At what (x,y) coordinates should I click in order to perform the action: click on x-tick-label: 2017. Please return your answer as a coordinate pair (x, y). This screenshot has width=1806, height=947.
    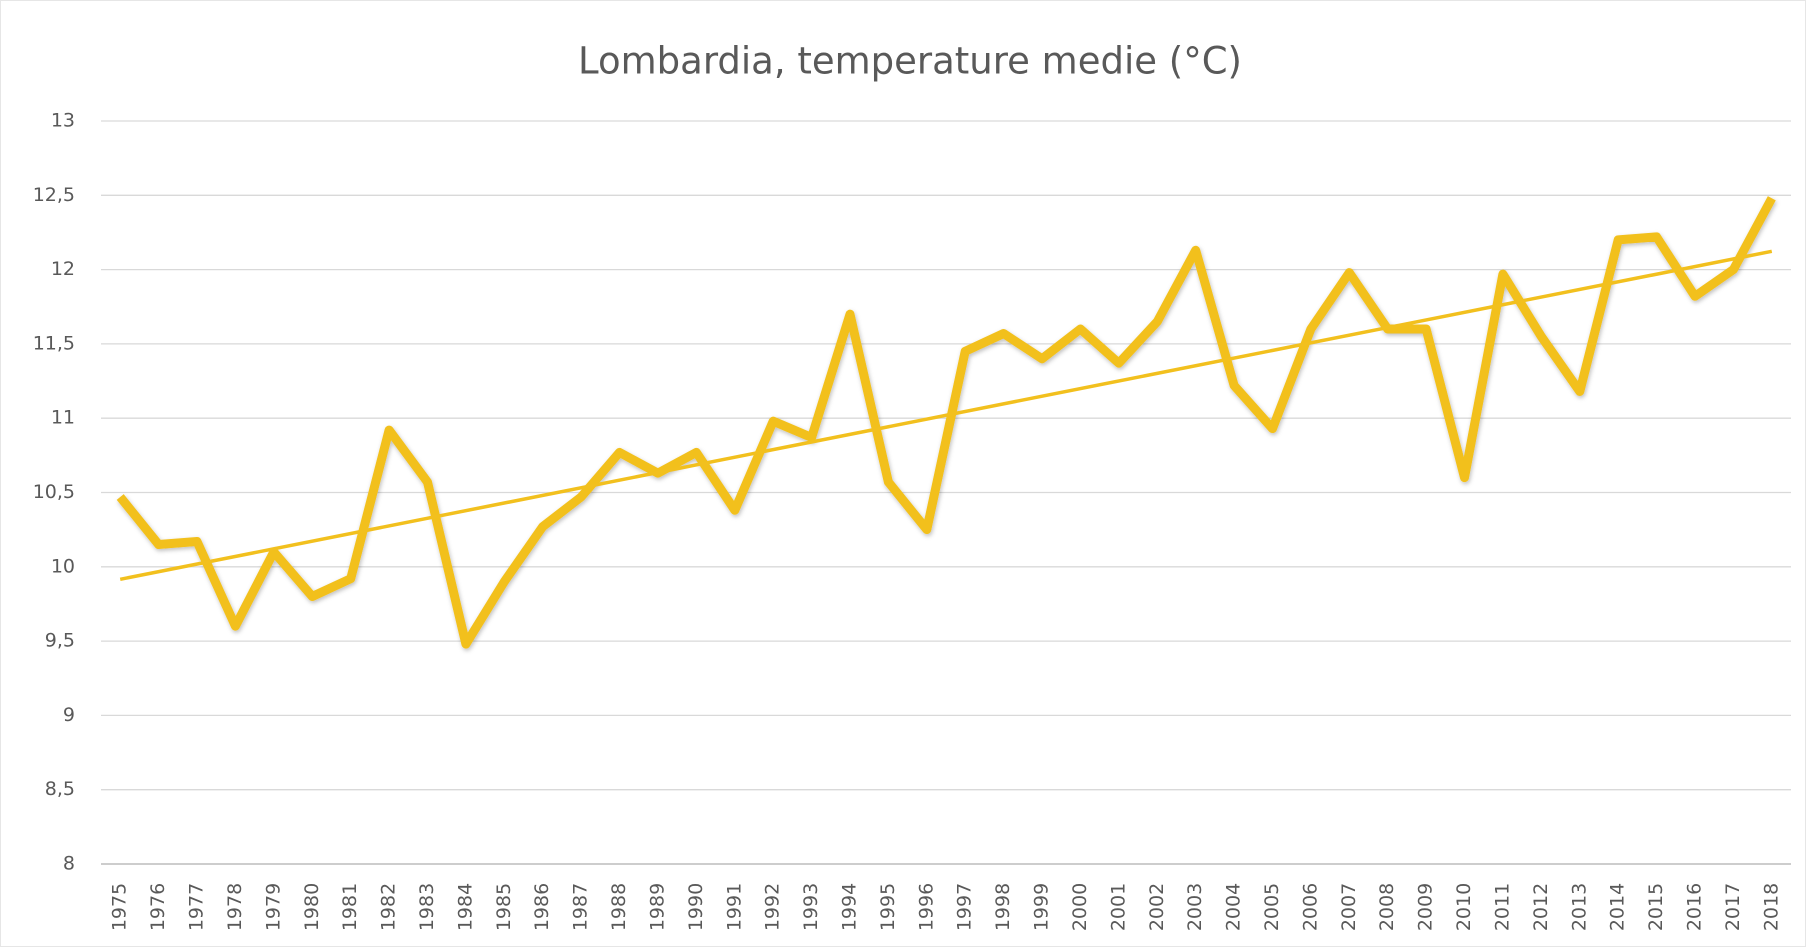
    Looking at the image, I should click on (1733, 907).